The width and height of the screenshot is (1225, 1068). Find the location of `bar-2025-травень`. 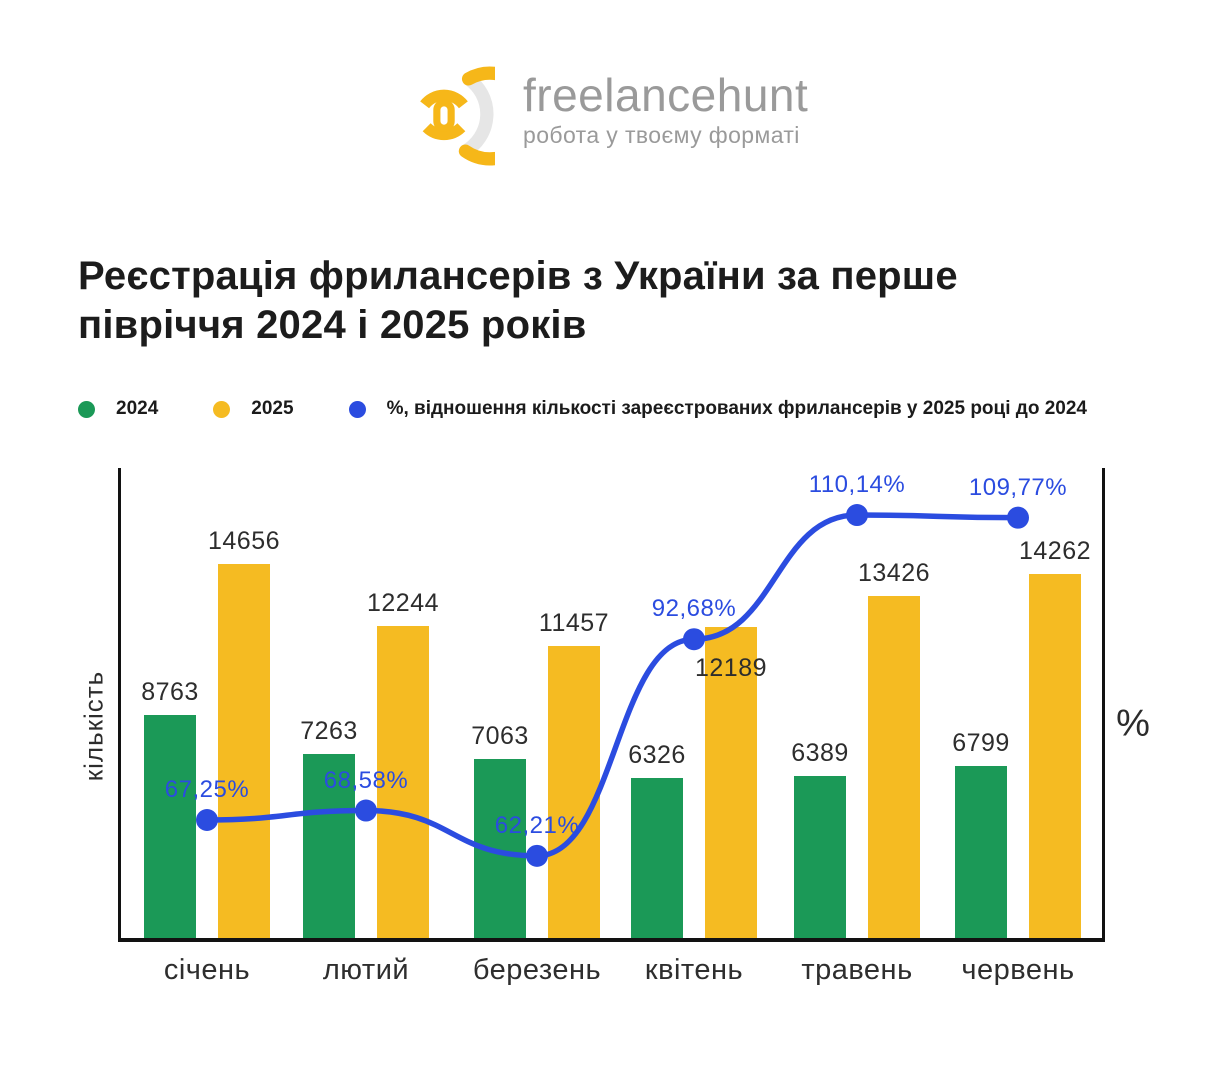

bar-2025-травень is located at coordinates (894, 768).